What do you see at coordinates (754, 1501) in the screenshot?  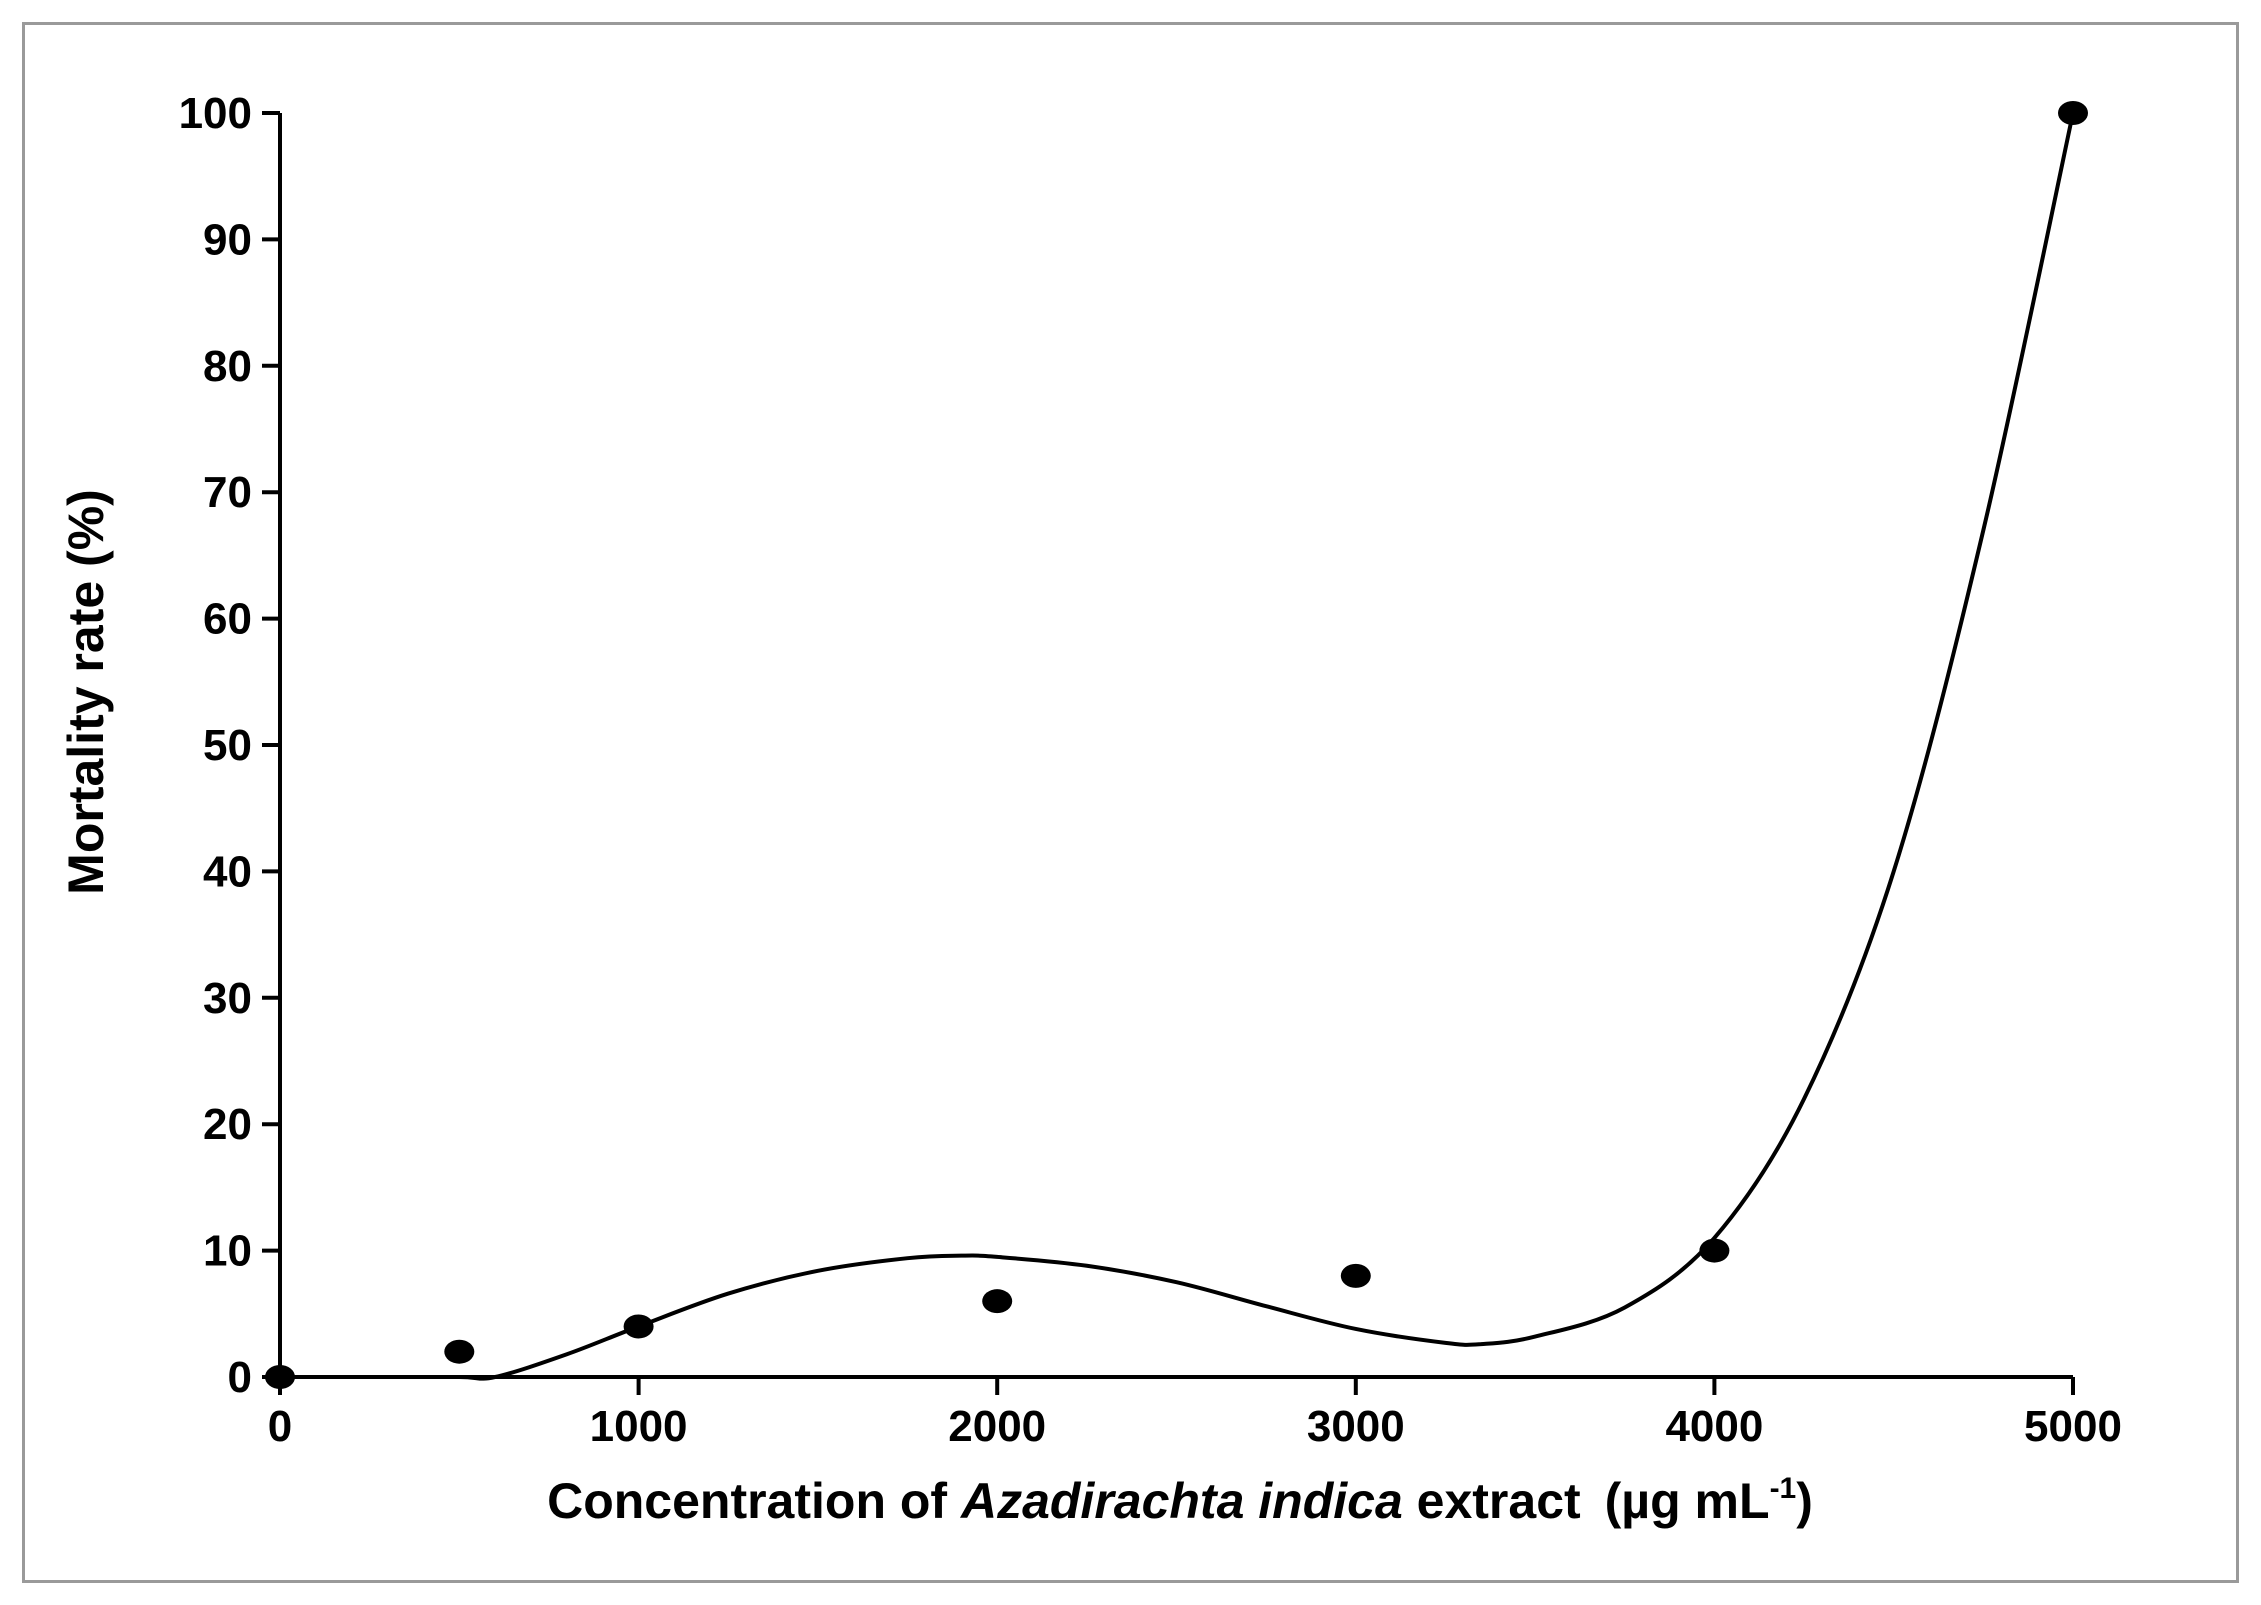 I see `x-axis-title-prefix: Concentration of` at bounding box center [754, 1501].